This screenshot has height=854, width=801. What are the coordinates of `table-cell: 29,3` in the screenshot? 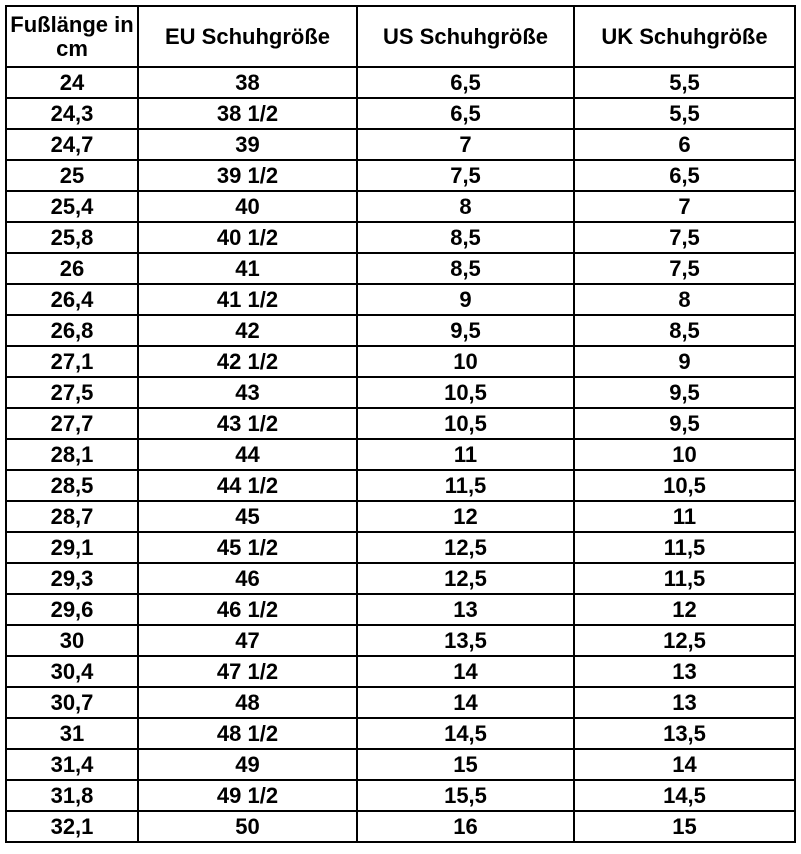 It's located at (72, 578).